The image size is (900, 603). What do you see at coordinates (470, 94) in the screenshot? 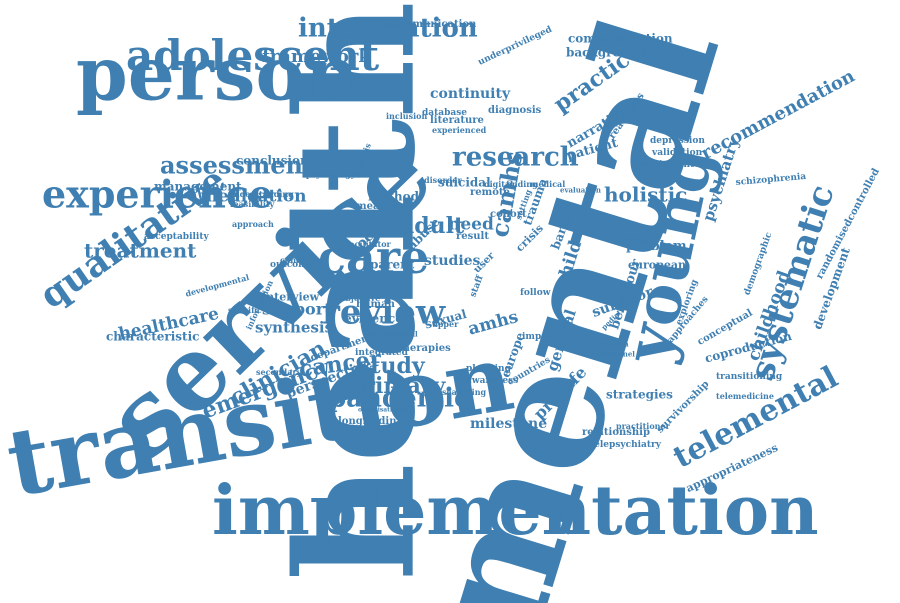
I see `word: continuity` at bounding box center [470, 94].